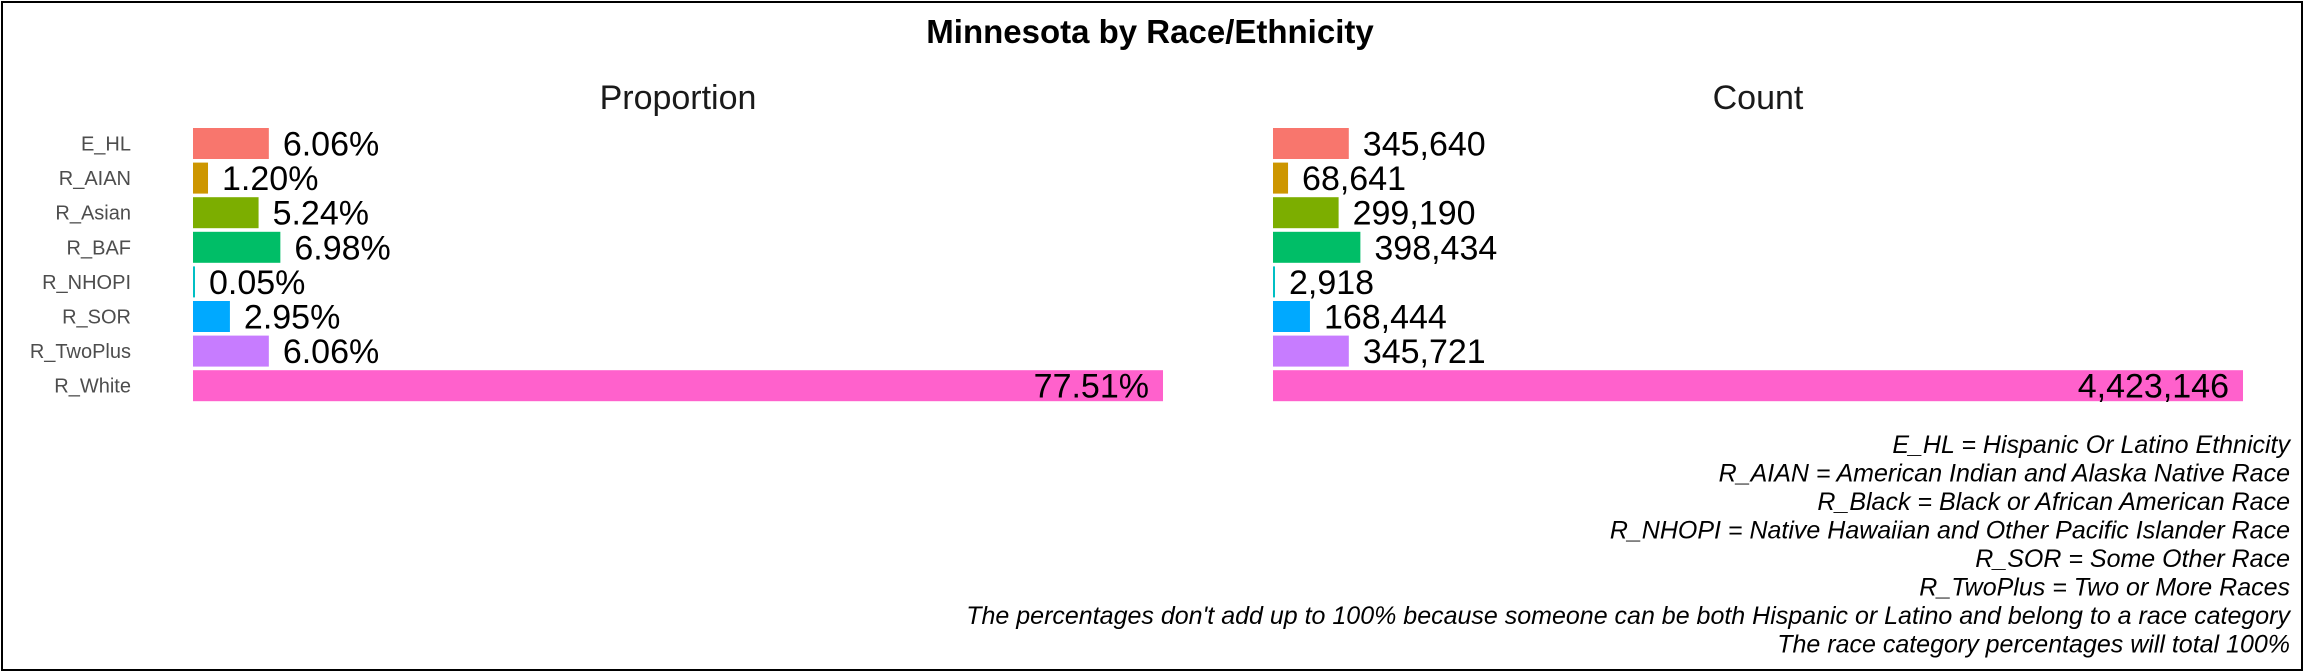  I want to click on data-label-proportion-r_twoplus: 6.06%, so click(331, 352).